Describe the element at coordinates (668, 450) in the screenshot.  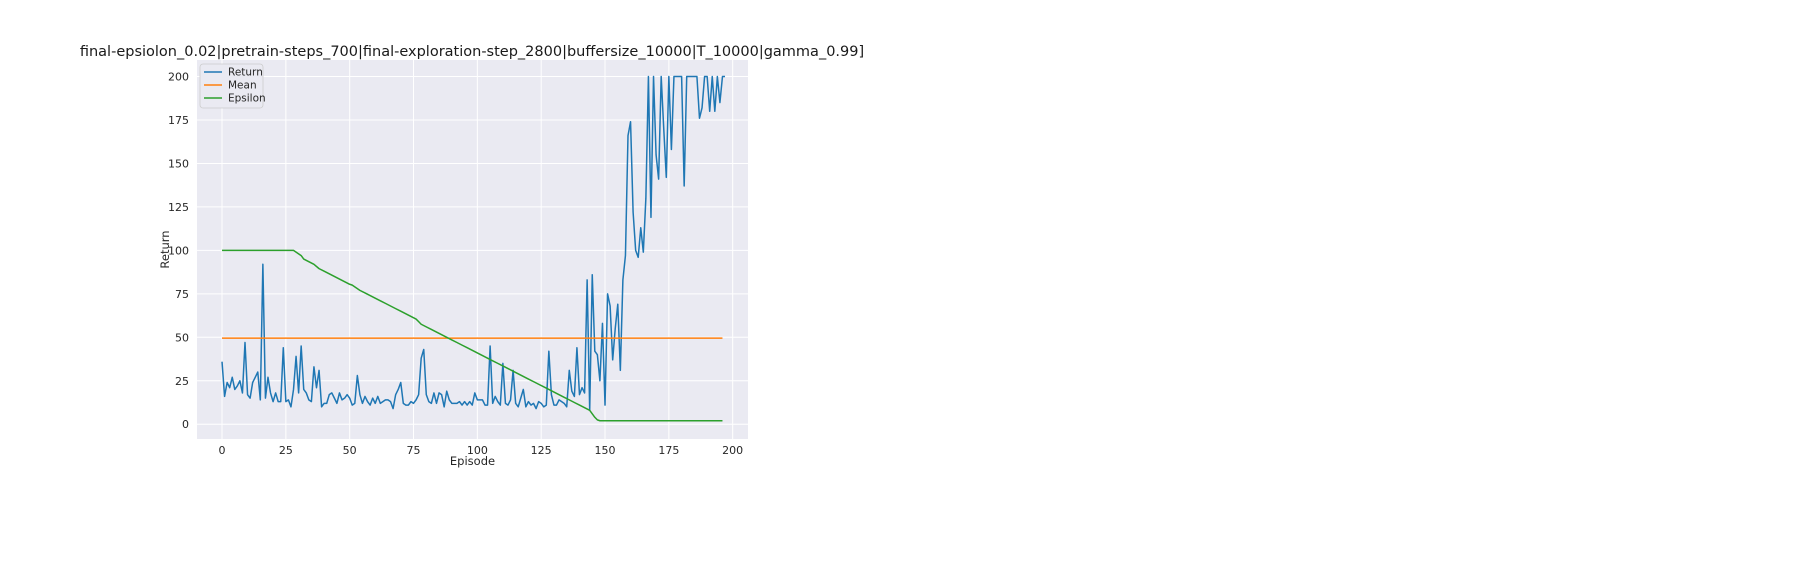
I see `x-tick-label: 175` at that location.